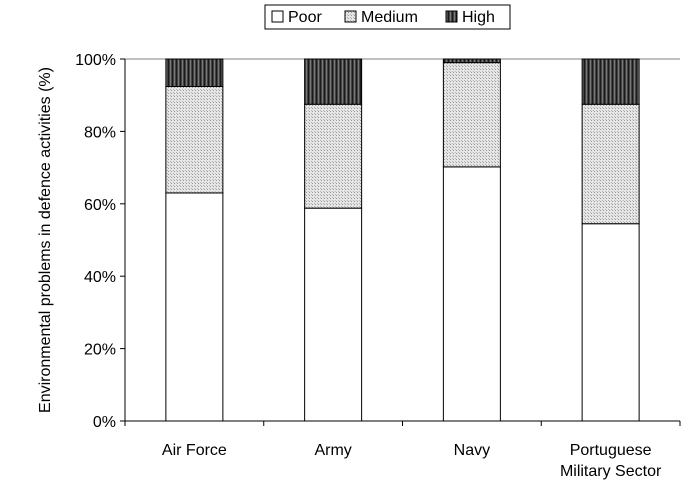  I want to click on bar-medium-navy, so click(471, 115).